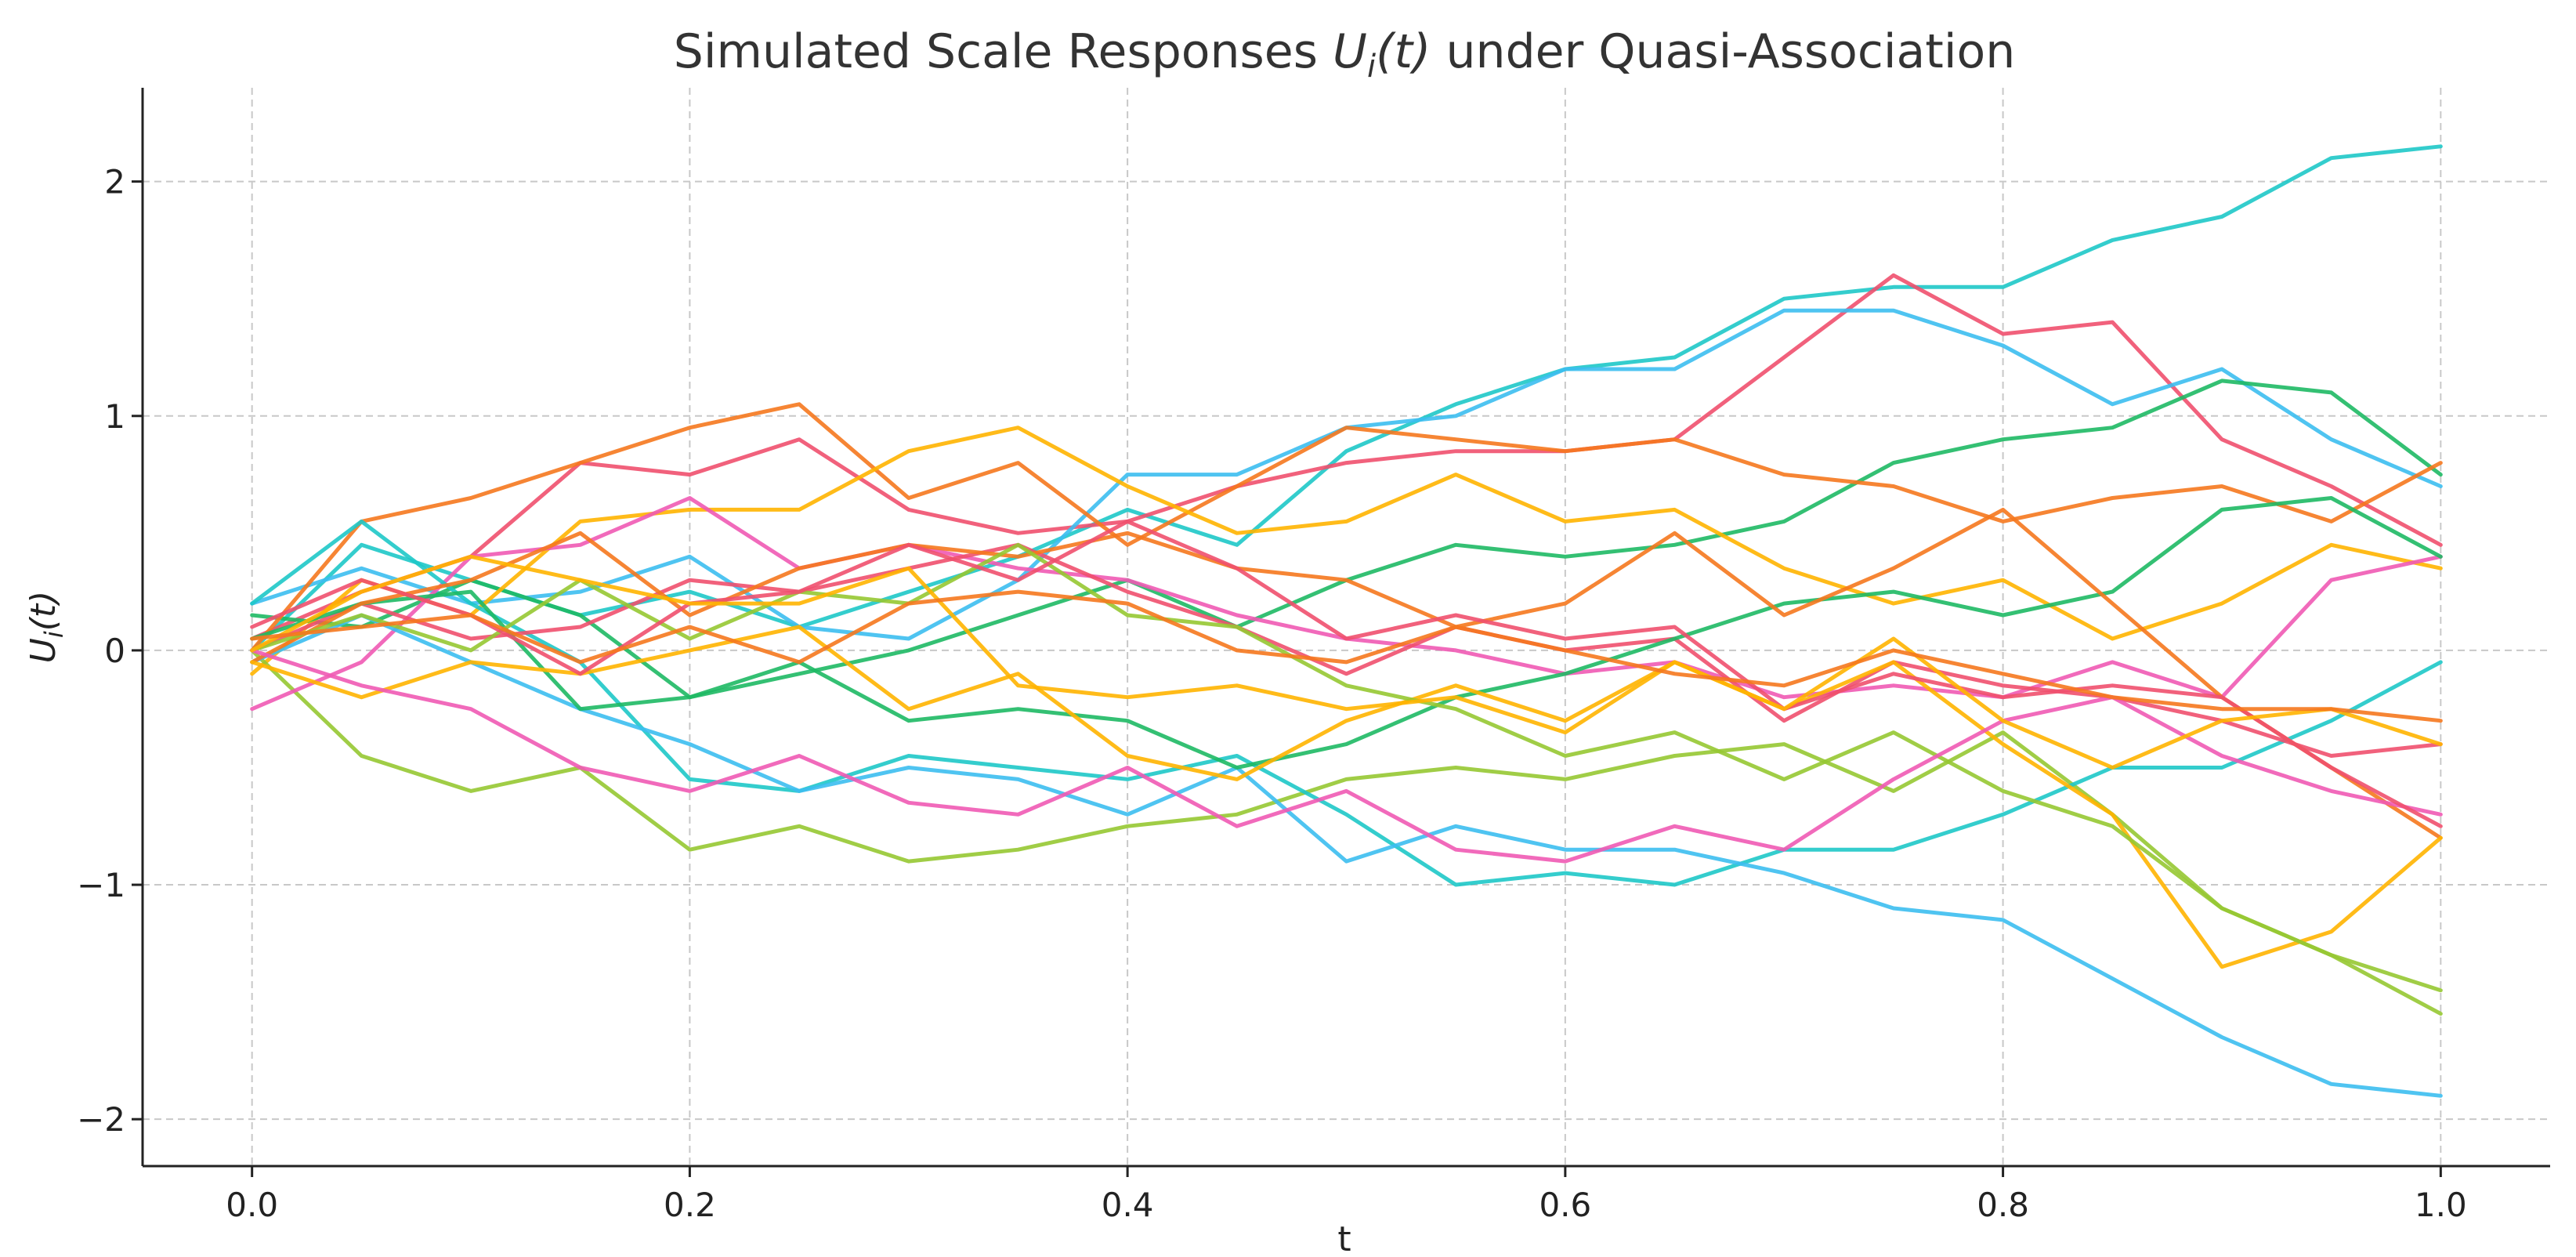 The image size is (2576, 1257). I want to click on y-tick-label: 1, so click(114, 416).